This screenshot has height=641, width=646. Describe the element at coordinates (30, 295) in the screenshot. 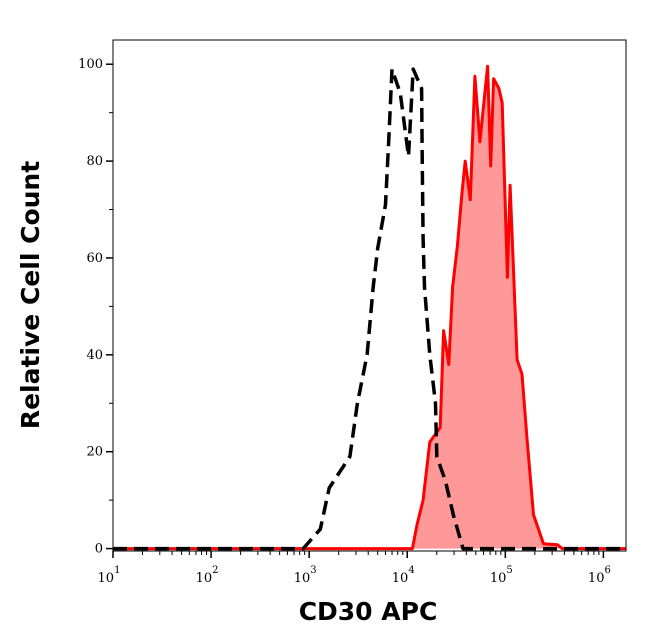

I see `y-axis-title: Relative Cell Count` at that location.